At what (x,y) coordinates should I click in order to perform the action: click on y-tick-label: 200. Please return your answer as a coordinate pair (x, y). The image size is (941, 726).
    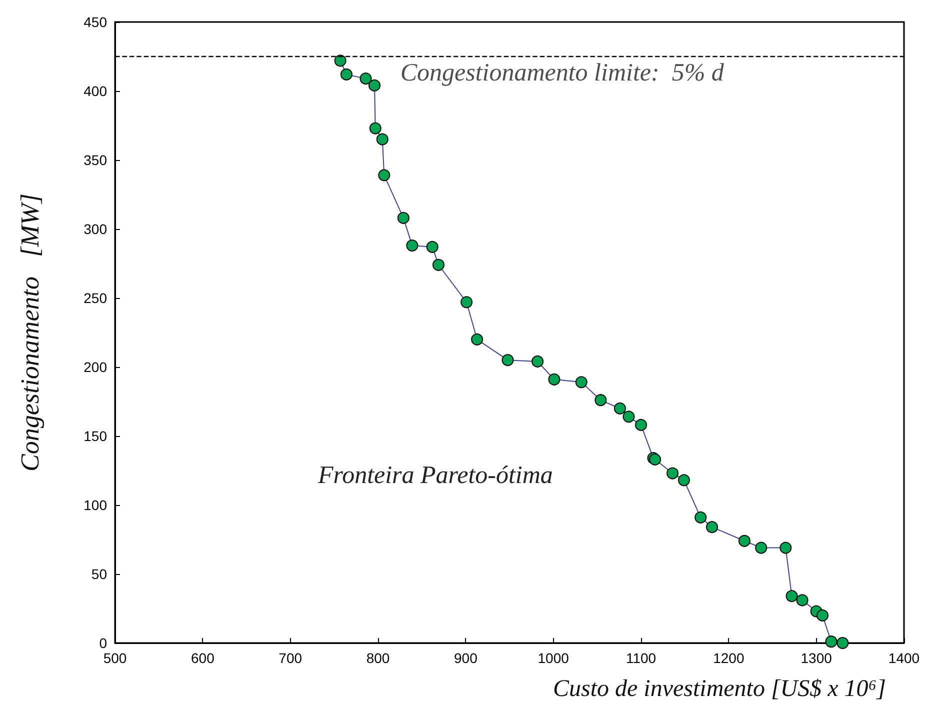
    Looking at the image, I should click on (96, 367).